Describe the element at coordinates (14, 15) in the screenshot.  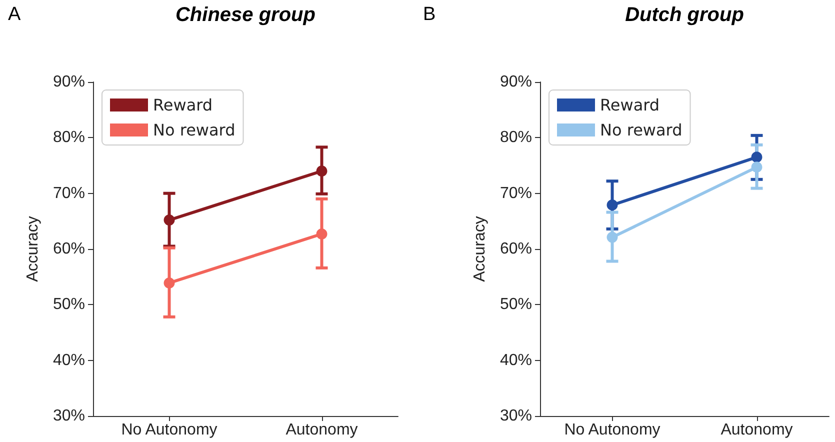
I see `text: A` at that location.